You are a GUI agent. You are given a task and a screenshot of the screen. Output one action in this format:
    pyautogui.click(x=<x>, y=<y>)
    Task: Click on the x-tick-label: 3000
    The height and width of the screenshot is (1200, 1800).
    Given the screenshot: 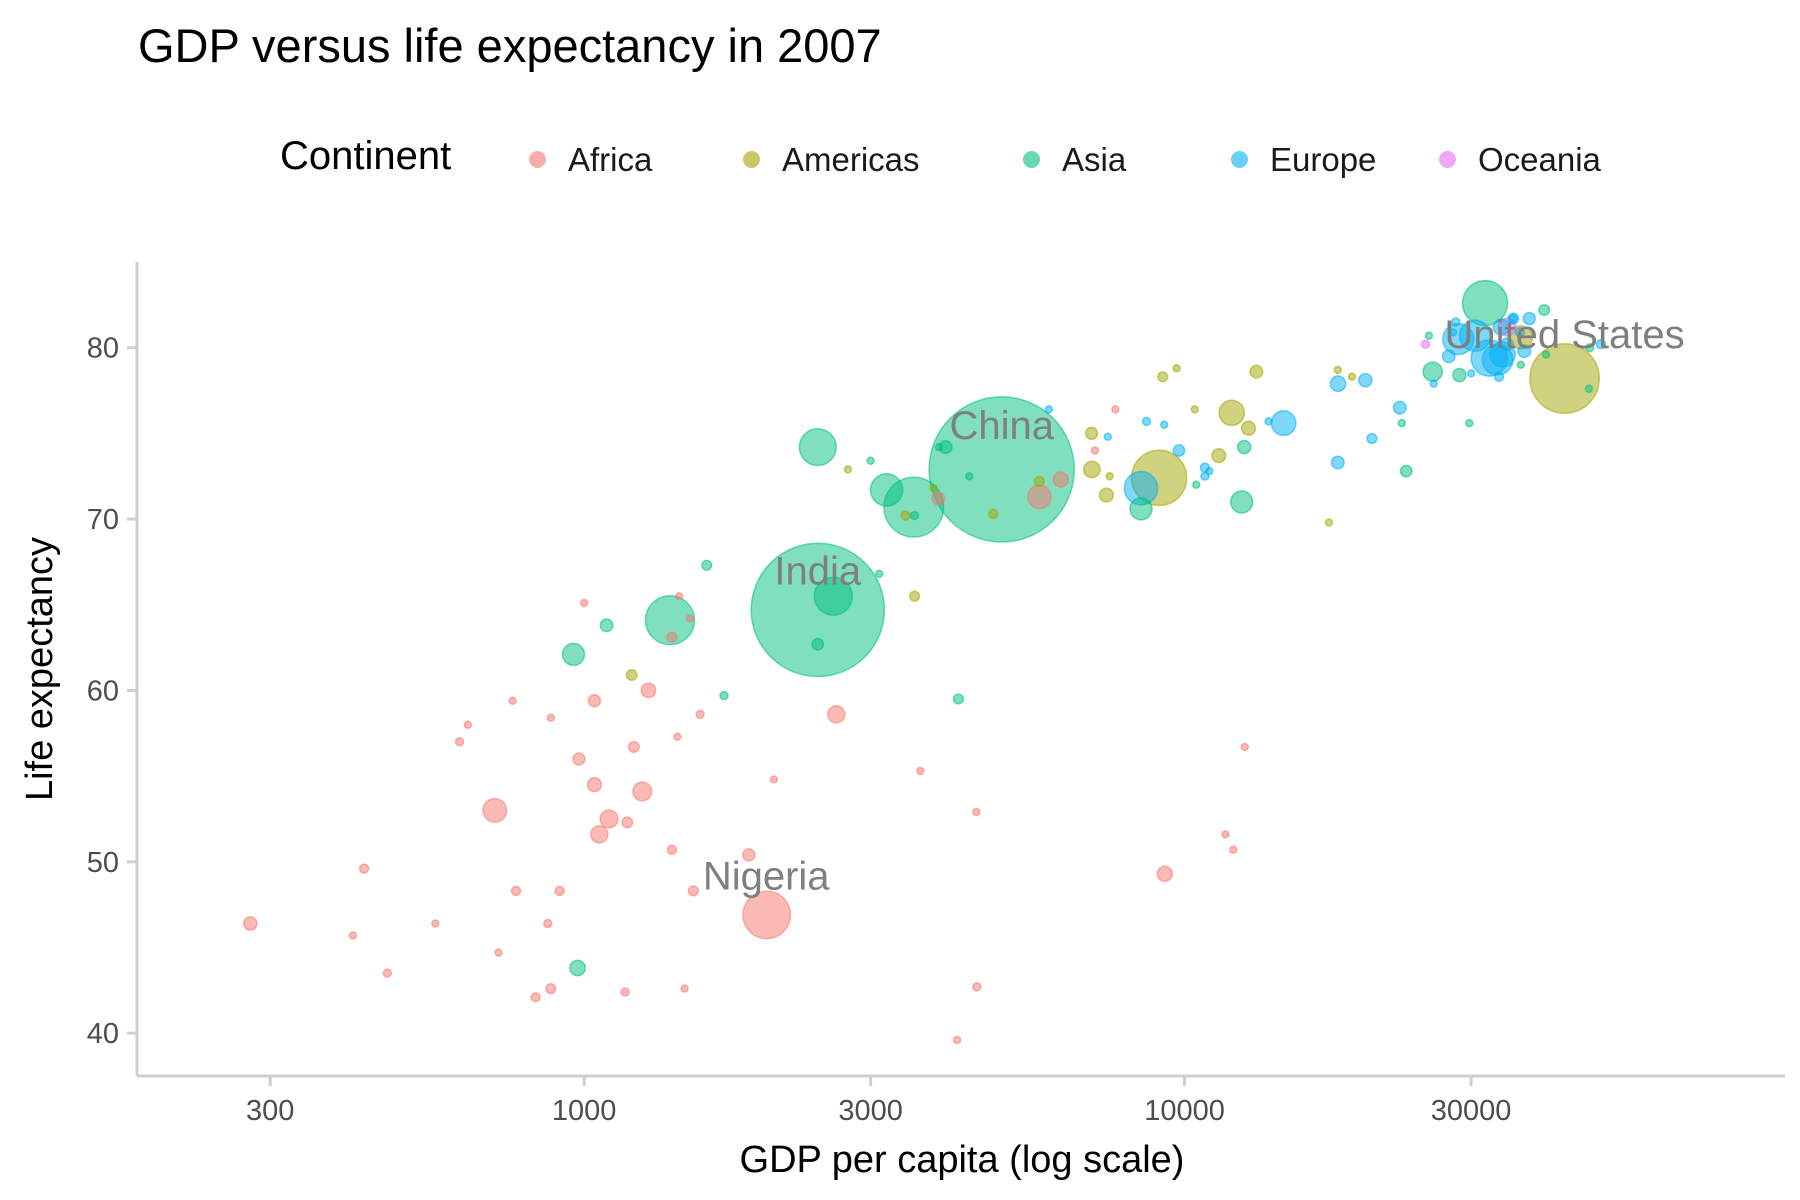 What is the action you would take?
    pyautogui.click(x=870, y=1111)
    